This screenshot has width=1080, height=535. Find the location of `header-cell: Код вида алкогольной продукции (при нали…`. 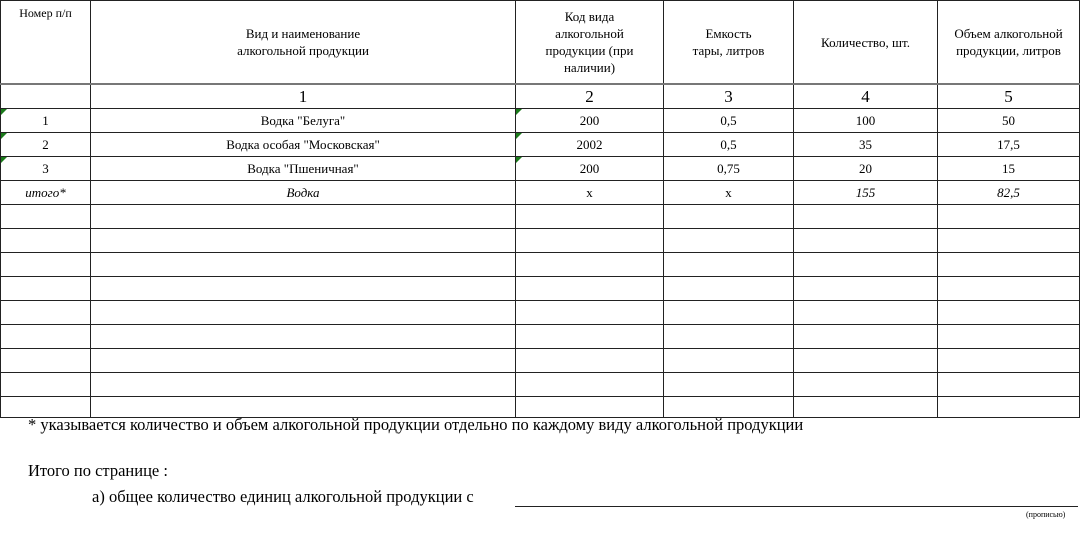

header-cell: Код вида алкогольной продукции (при нали… is located at coordinates (589, 42).